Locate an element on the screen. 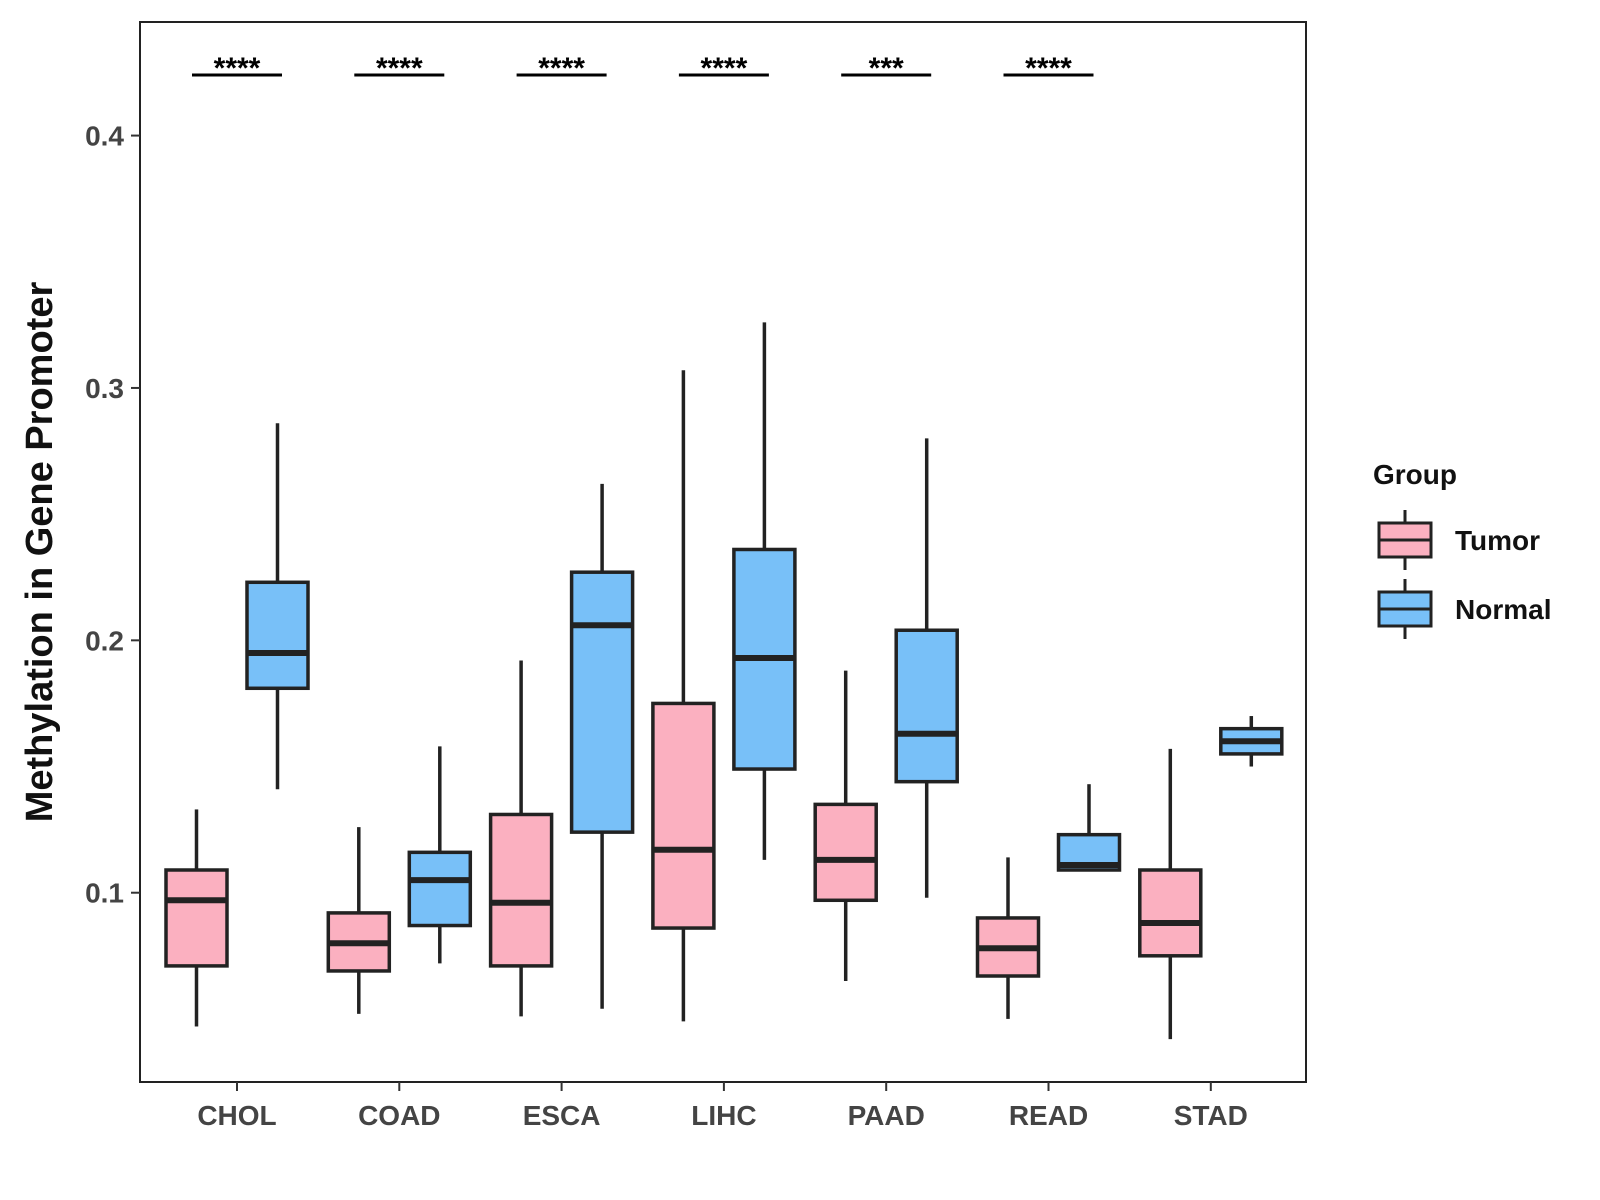 The width and height of the screenshot is (1600, 1200). legend-item-tumor: Tumor is located at coordinates (1458, 540).